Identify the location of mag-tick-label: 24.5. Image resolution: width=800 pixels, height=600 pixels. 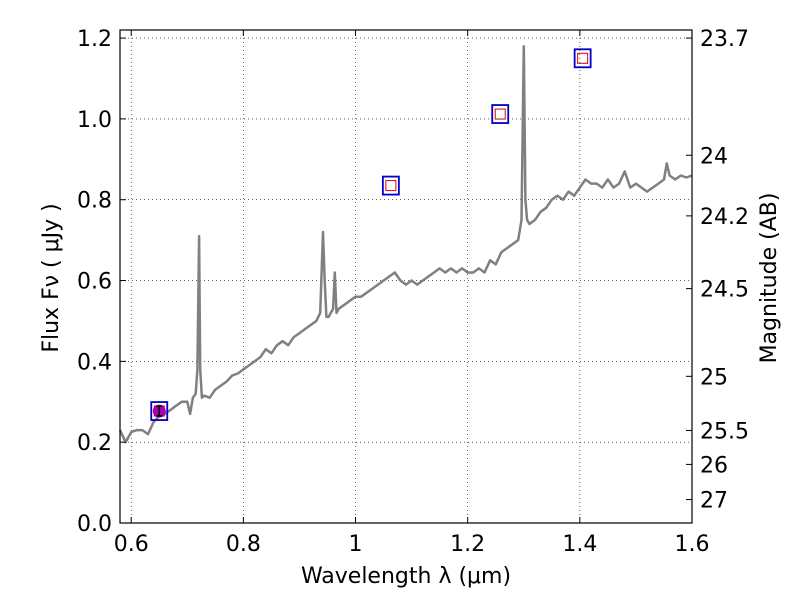
(724, 290).